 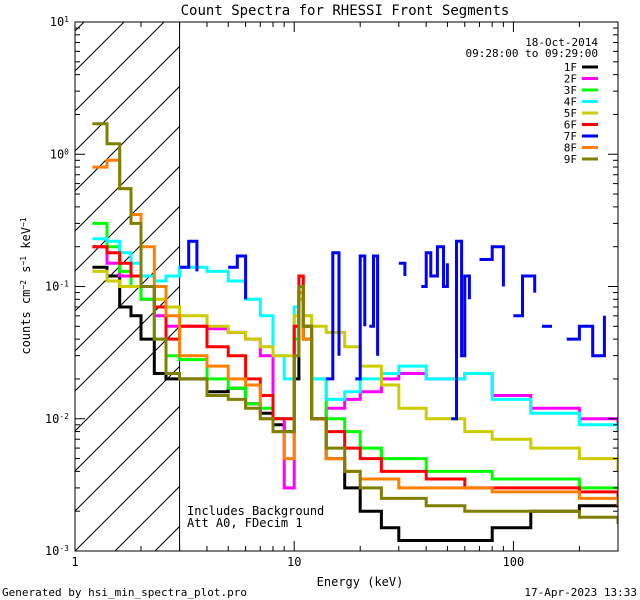 I want to click on x-tick-label: 1, so click(x=74, y=562).